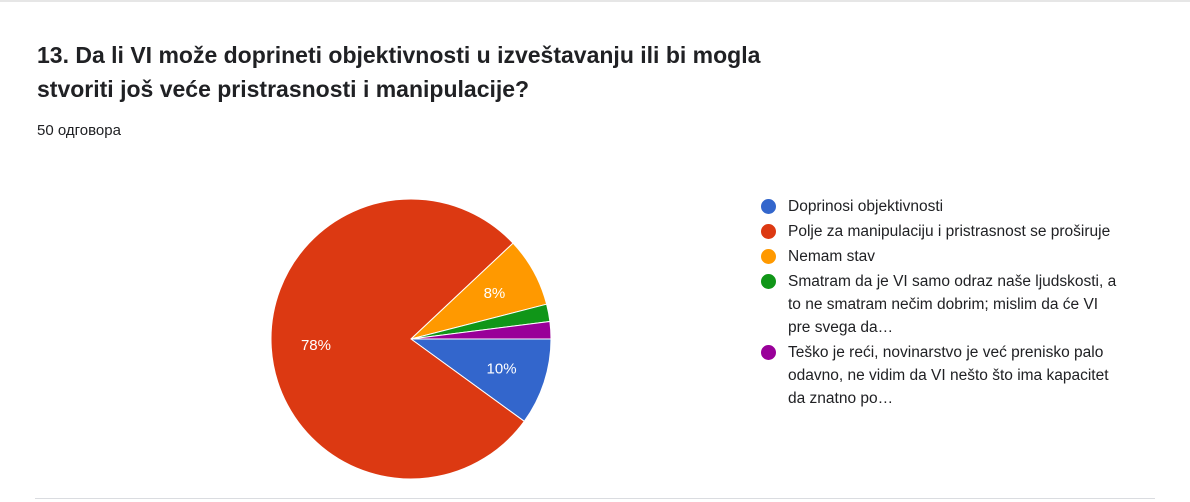  I want to click on legend-item-3: Nemam stav, so click(938, 256).